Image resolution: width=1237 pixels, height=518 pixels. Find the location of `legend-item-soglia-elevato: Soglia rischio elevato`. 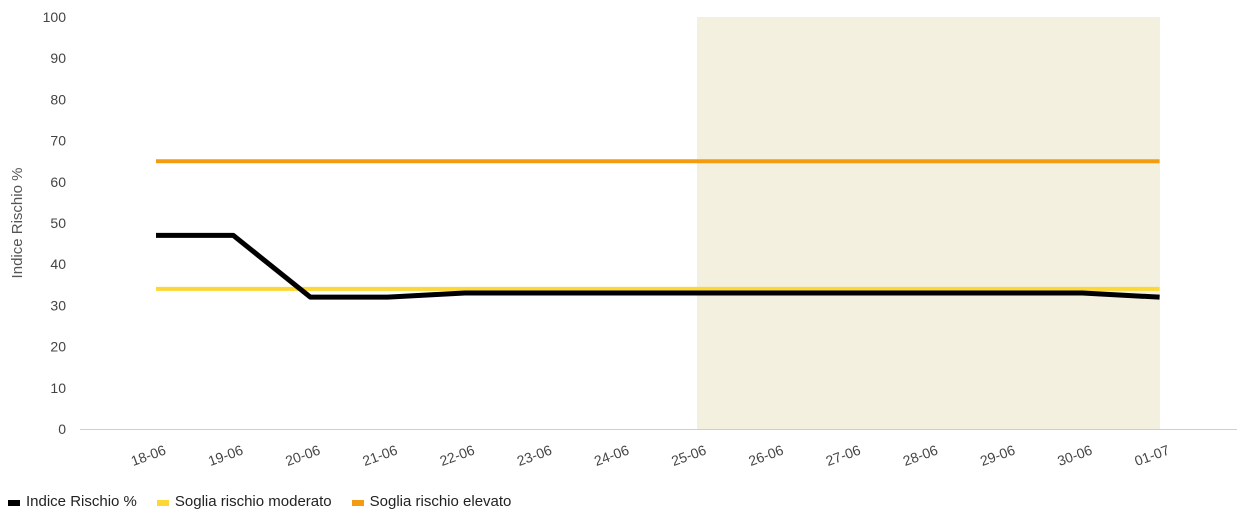

legend-item-soglia-elevato: Soglia rischio elevato is located at coordinates (428, 501).